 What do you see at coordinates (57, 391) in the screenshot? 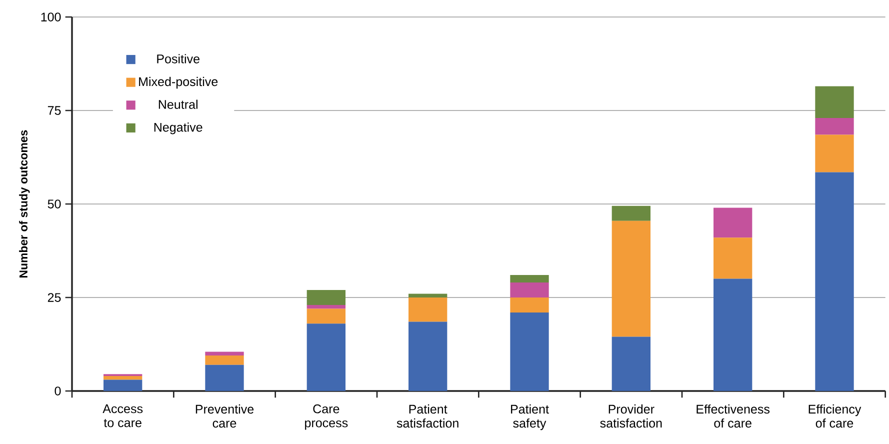
I see `y-tick-label: 0` at bounding box center [57, 391].